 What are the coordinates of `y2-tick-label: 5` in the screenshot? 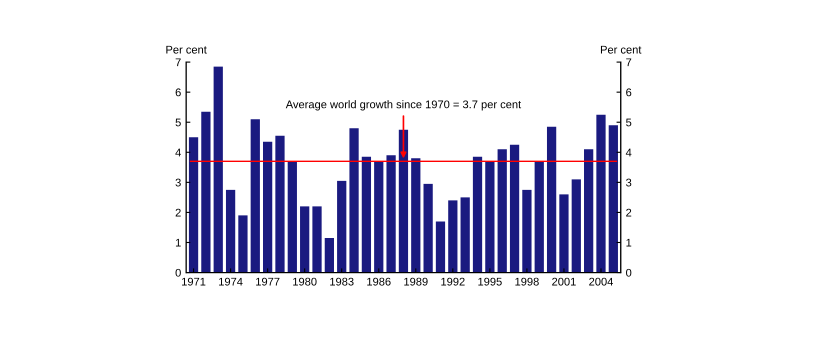 It's located at (629, 122).